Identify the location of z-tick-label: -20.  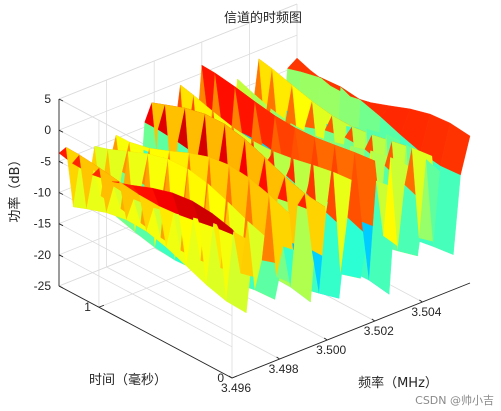
(43, 255).